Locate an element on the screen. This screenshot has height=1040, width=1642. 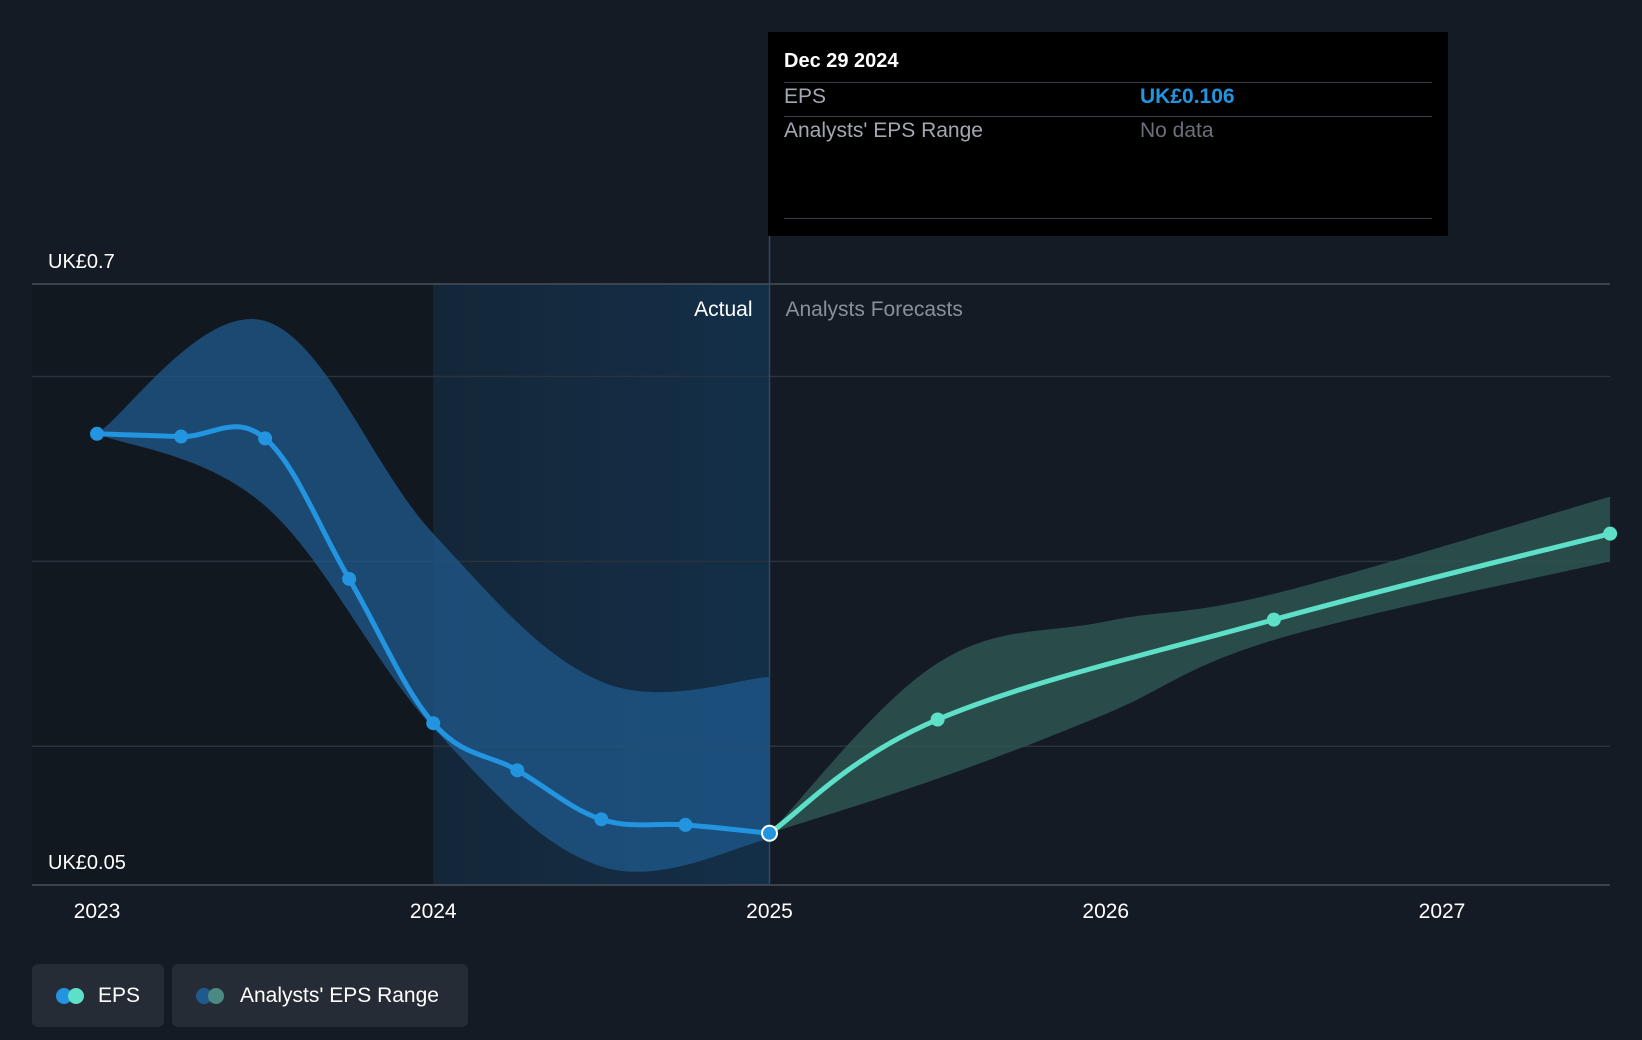
x-tick-label: 2023 is located at coordinates (97, 911).